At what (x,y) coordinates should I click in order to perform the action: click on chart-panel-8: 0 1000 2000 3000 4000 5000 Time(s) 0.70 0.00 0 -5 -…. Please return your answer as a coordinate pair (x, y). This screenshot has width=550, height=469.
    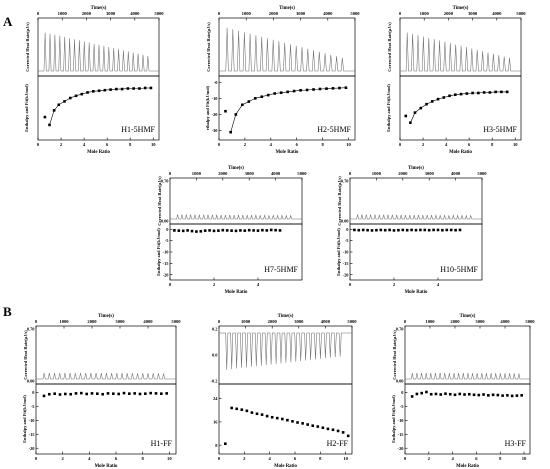
    Looking at the image, I should click on (463, 391).